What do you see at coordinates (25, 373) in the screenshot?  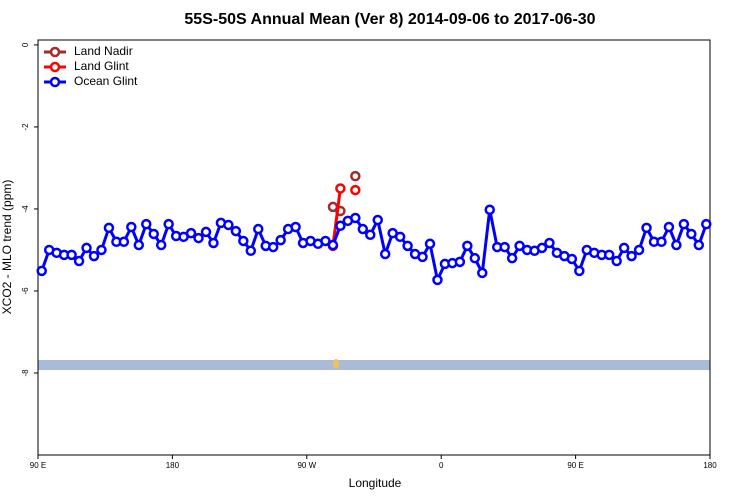 I see `y-tick-label: -8` at bounding box center [25, 373].